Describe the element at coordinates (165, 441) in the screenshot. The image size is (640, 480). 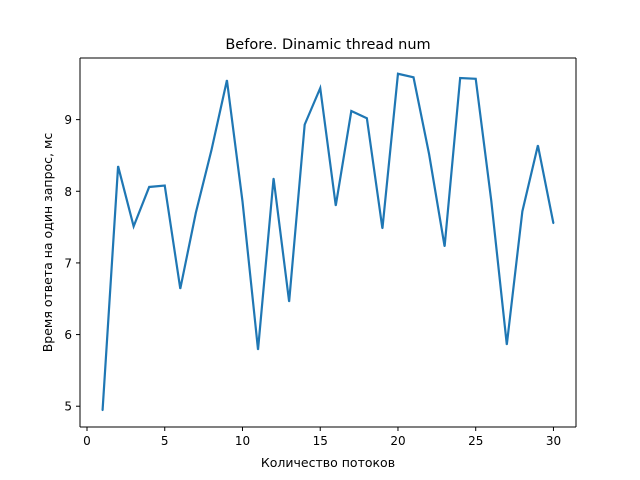
I see `x-tick-label: 5` at that location.